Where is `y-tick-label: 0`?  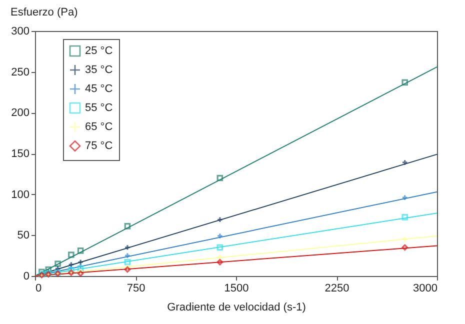
y-tick-label: 0 is located at coordinates (26, 276).